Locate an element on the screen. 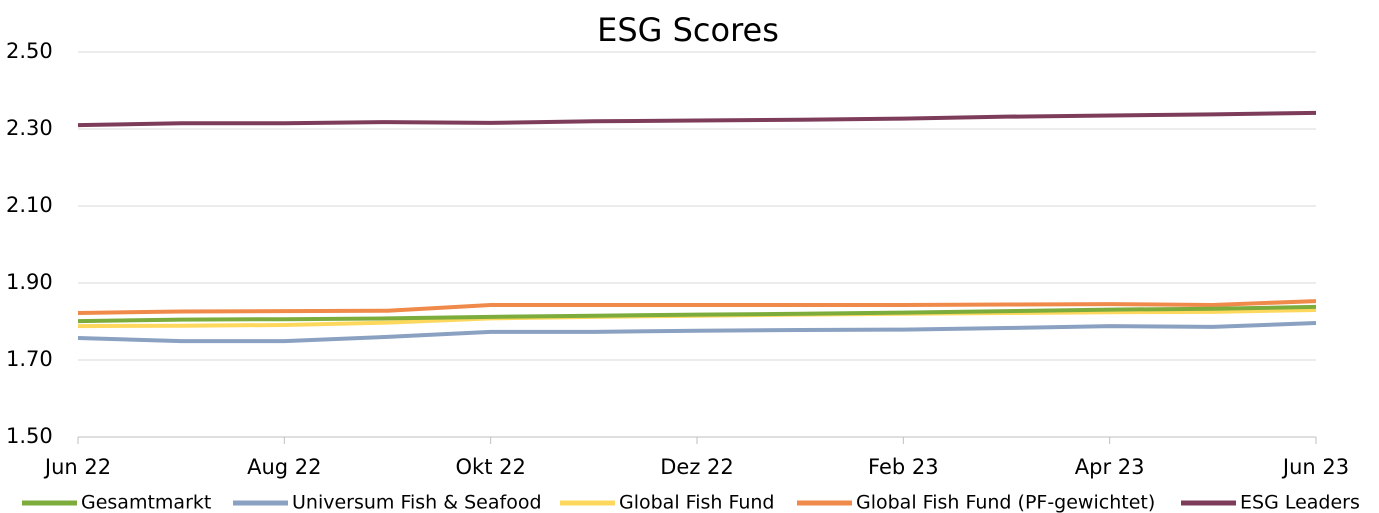  chart-title: ESG Scores is located at coordinates (688, 30).